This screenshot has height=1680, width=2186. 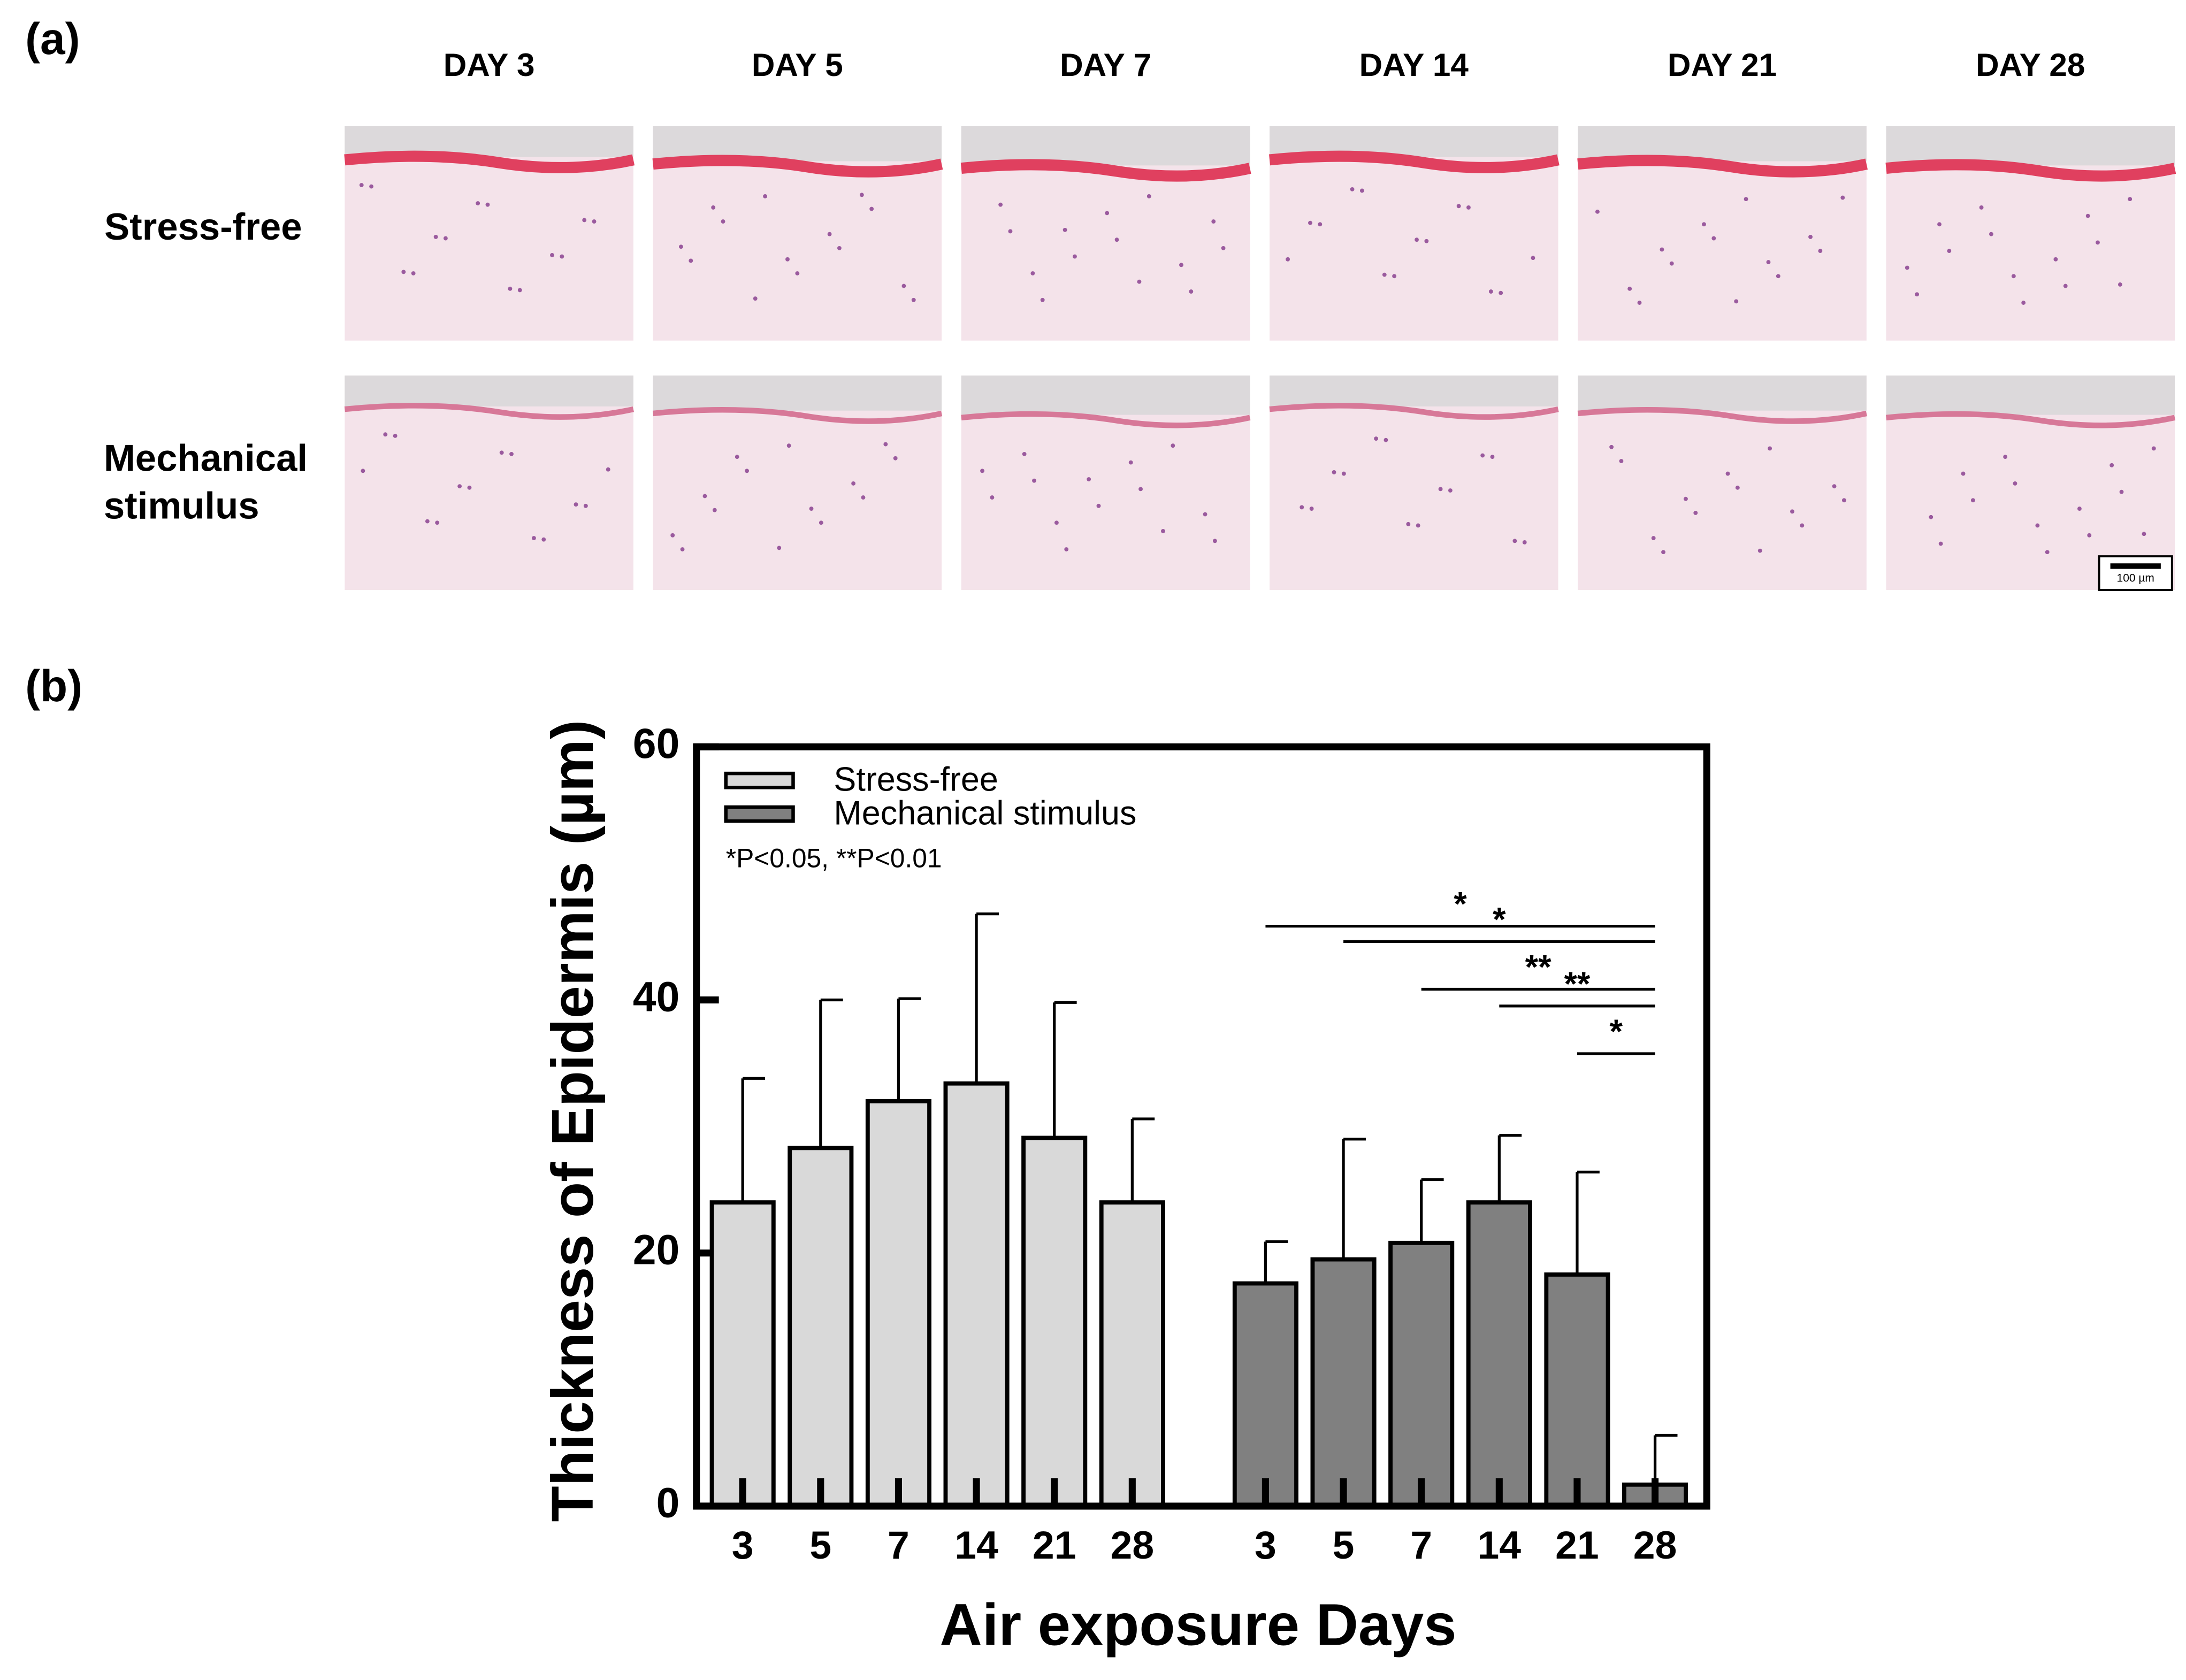 I want to click on scale-label: 100 µm, so click(x=2135, y=578).